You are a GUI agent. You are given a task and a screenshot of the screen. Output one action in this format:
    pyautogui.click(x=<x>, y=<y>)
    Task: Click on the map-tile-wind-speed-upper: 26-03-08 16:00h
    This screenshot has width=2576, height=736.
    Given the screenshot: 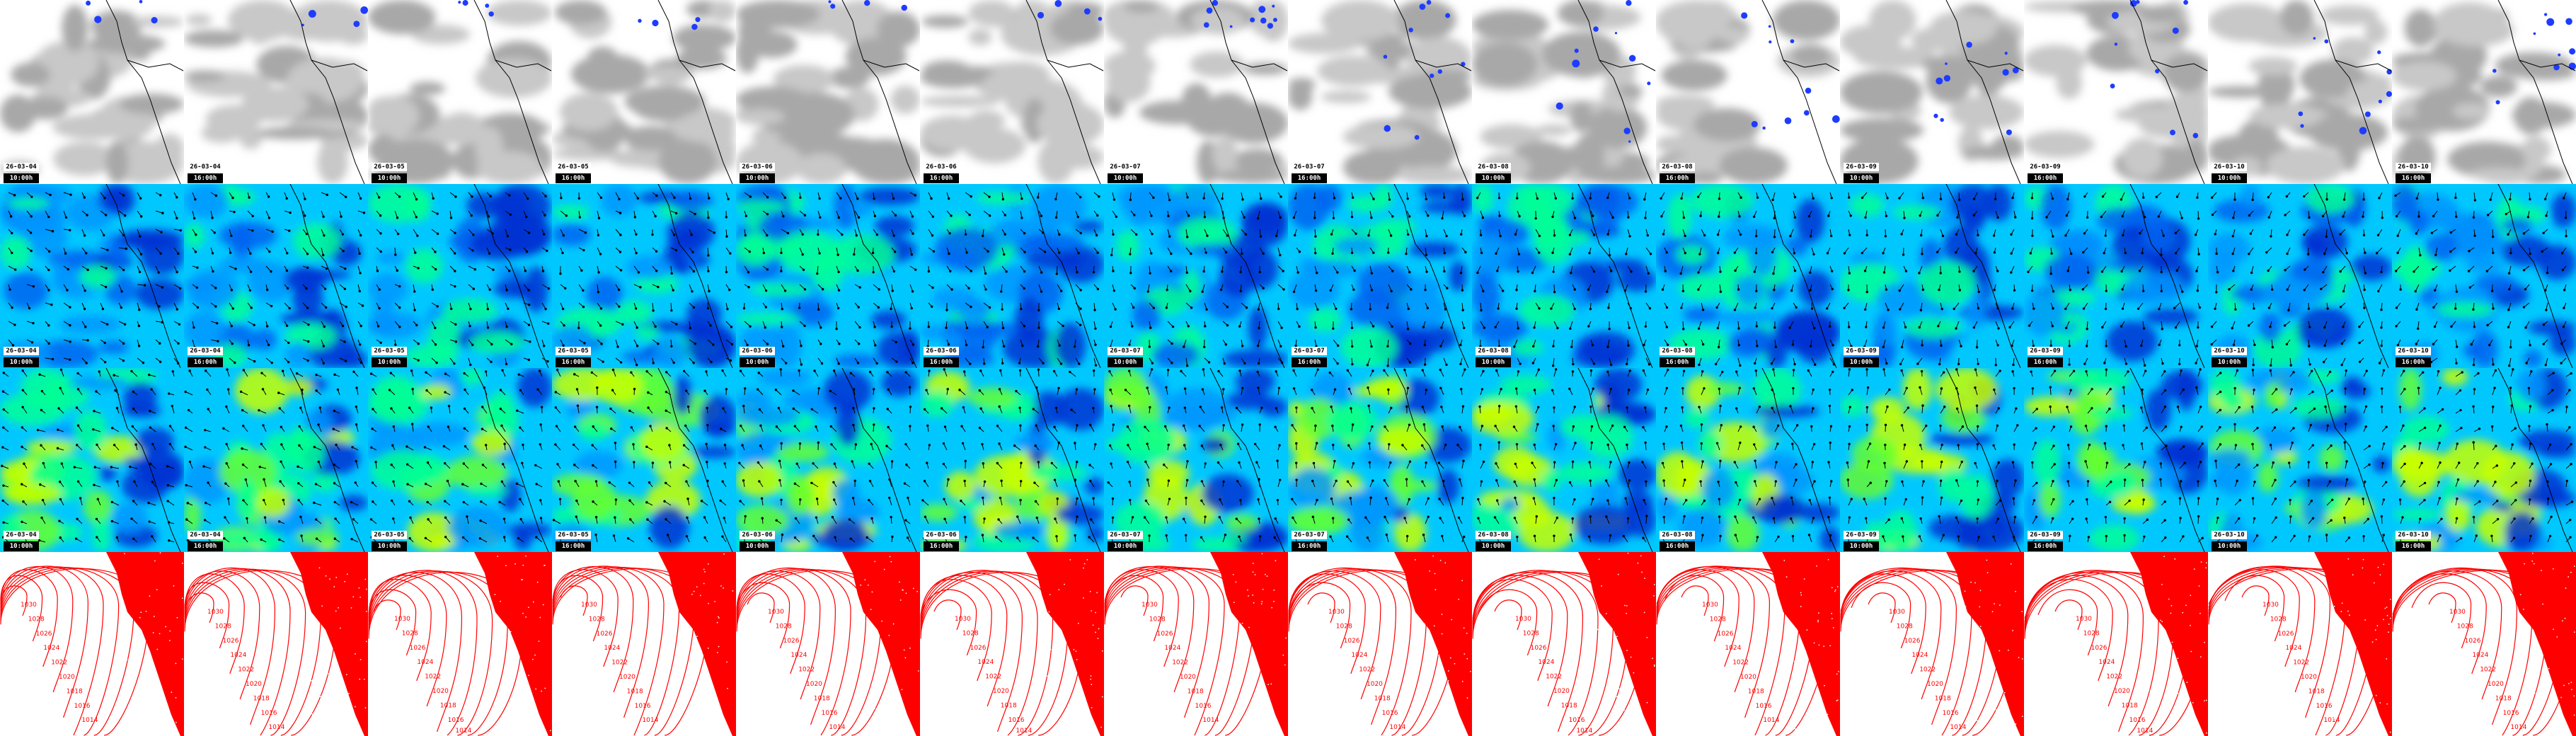 What is the action you would take?
    pyautogui.click(x=1748, y=460)
    